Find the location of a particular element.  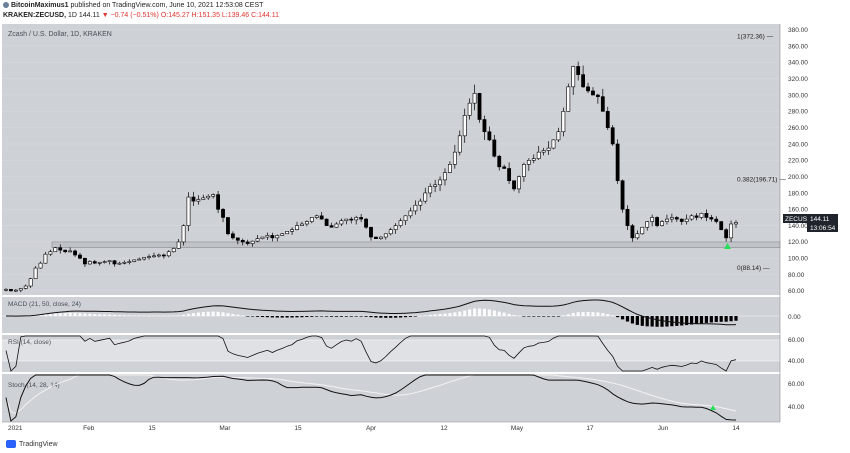

time-tick: 12 is located at coordinates (444, 428).